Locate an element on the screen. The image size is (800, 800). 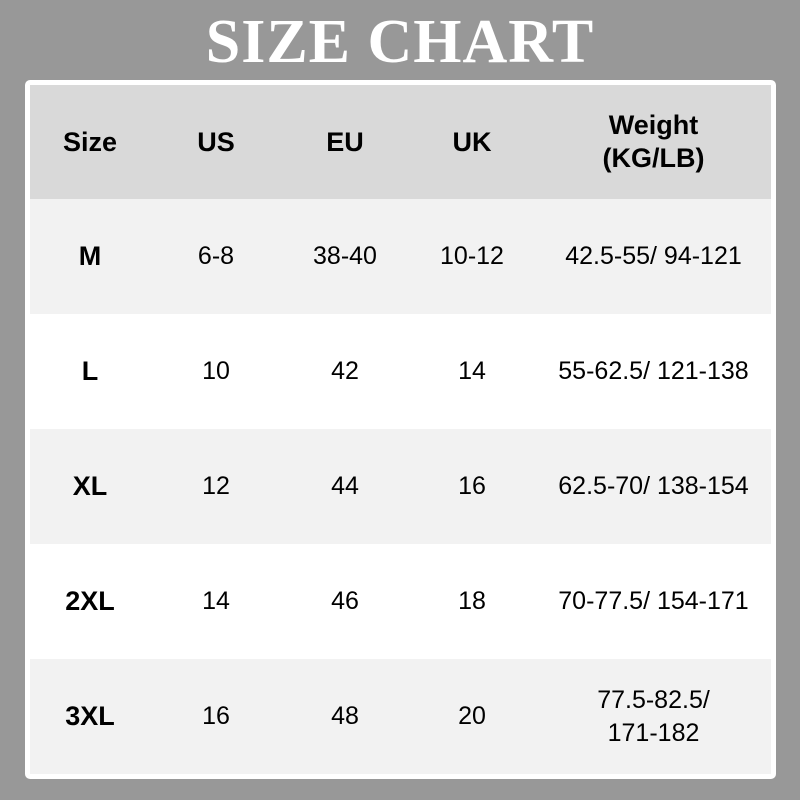
eu-cell: 46 is located at coordinates (345, 601).